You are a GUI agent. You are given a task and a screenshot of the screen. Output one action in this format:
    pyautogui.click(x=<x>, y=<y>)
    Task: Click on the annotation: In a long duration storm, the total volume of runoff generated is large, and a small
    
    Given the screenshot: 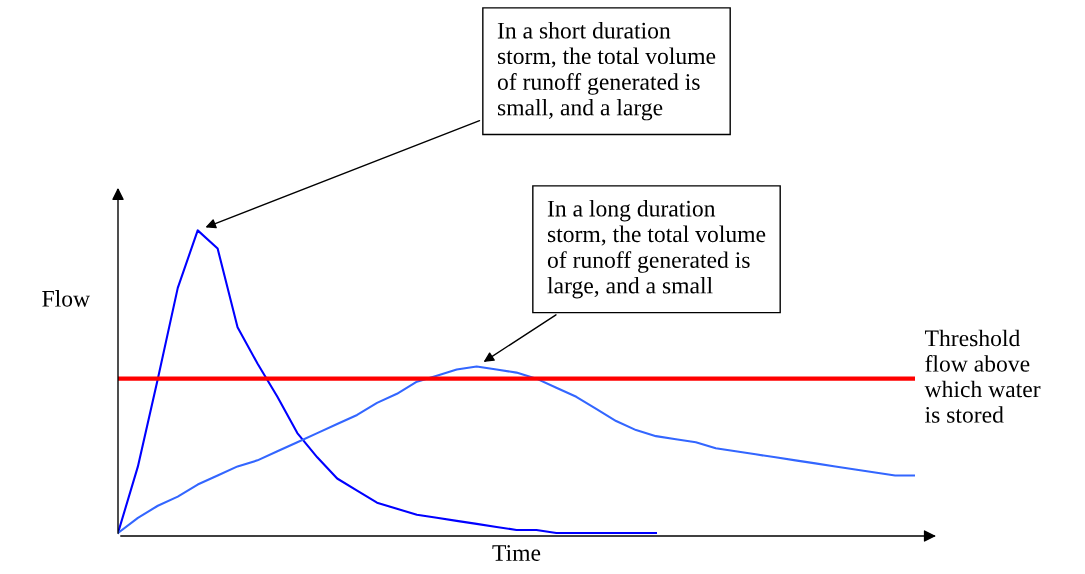 What is the action you would take?
    pyautogui.click(x=656, y=249)
    